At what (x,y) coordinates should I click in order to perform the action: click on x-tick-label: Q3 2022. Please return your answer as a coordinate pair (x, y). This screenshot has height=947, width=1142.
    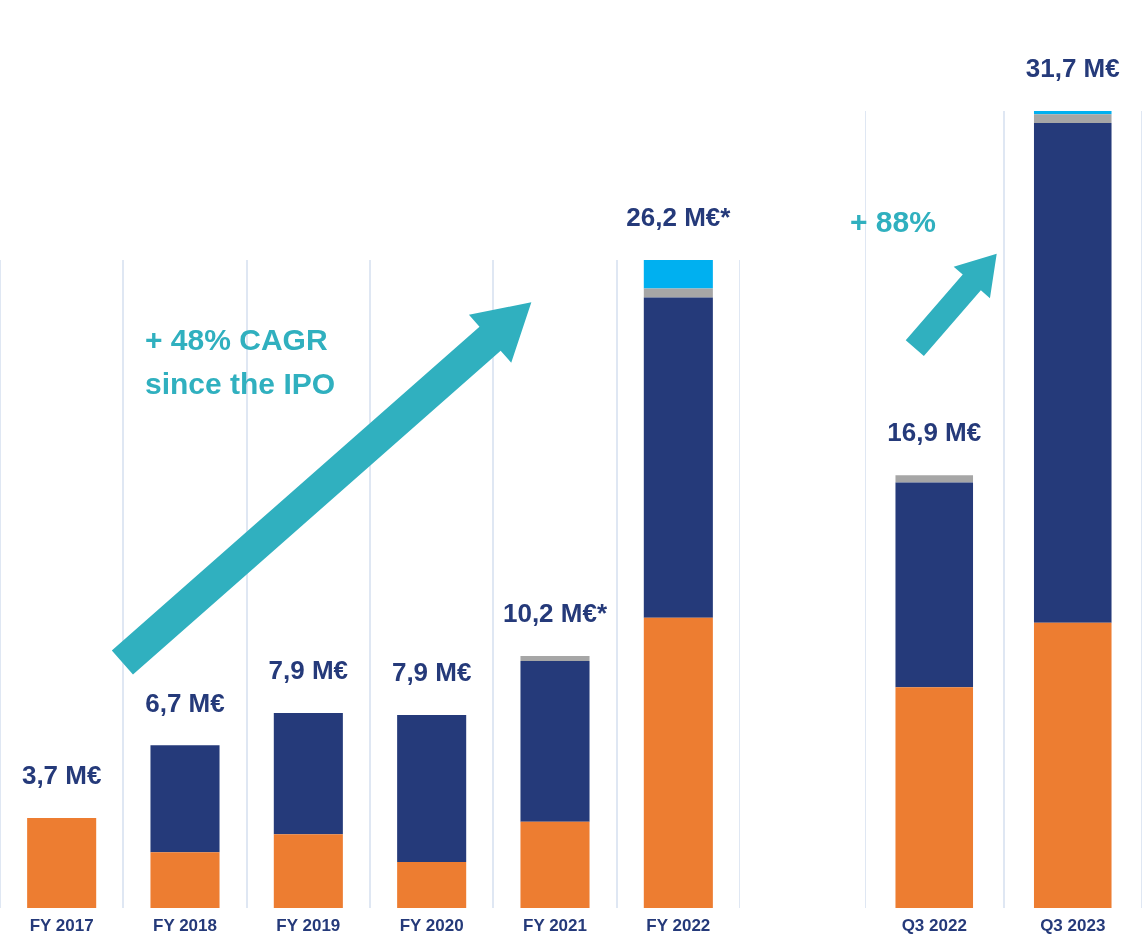
    Looking at the image, I should click on (934, 925).